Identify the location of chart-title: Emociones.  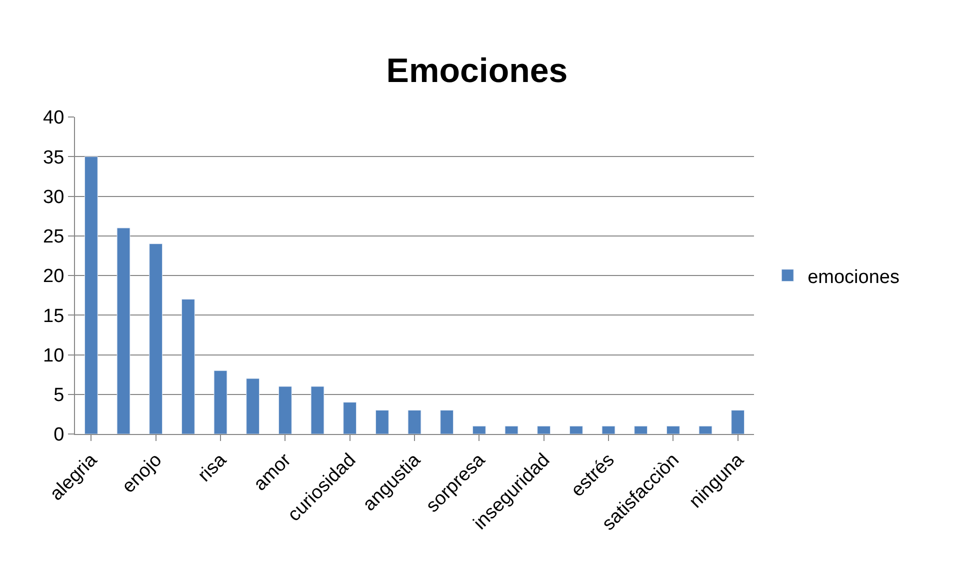
(477, 71).